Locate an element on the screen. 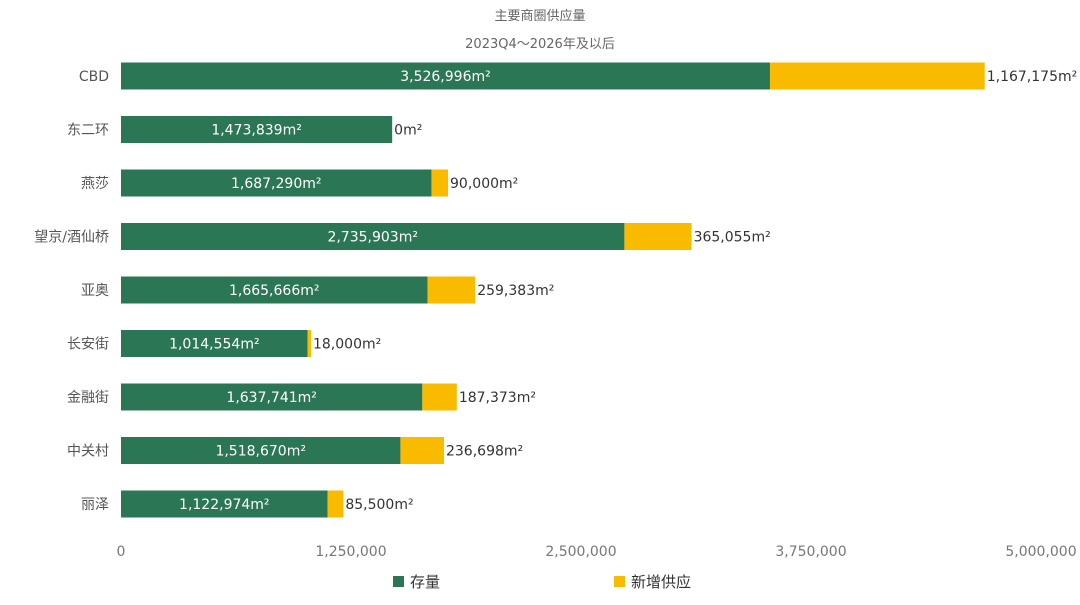  data-label-new-supply: 259,383m² is located at coordinates (515, 291).